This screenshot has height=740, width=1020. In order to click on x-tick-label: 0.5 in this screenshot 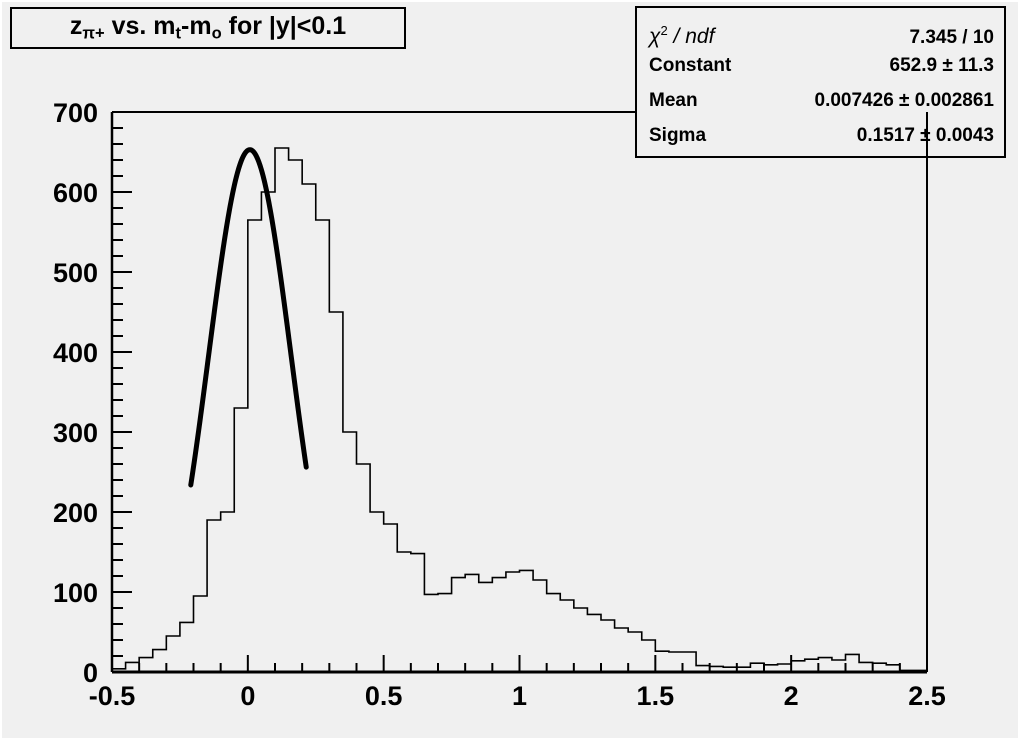, I will do `click(384, 696)`.